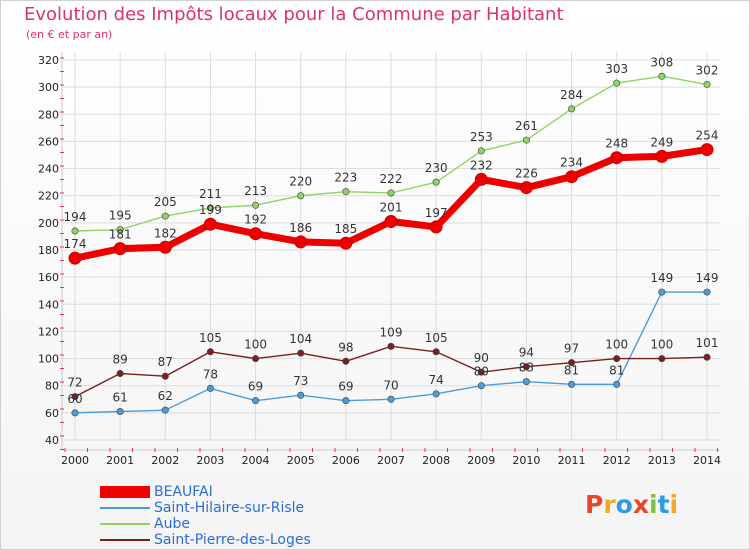 This screenshot has width=750, height=550. What do you see at coordinates (594, 504) in the screenshot?
I see `logo-letter: P` at bounding box center [594, 504].